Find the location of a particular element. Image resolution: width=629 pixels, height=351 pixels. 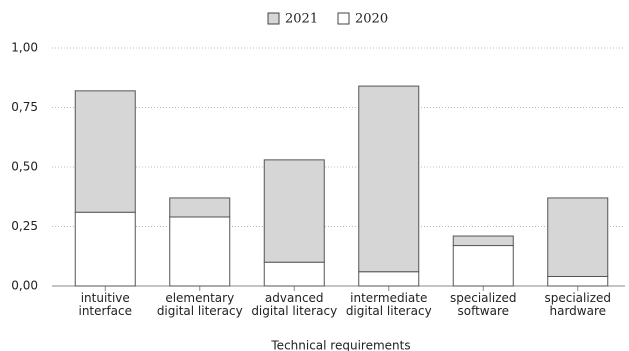

y-tick-label: 0,75 is located at coordinates (24, 107).